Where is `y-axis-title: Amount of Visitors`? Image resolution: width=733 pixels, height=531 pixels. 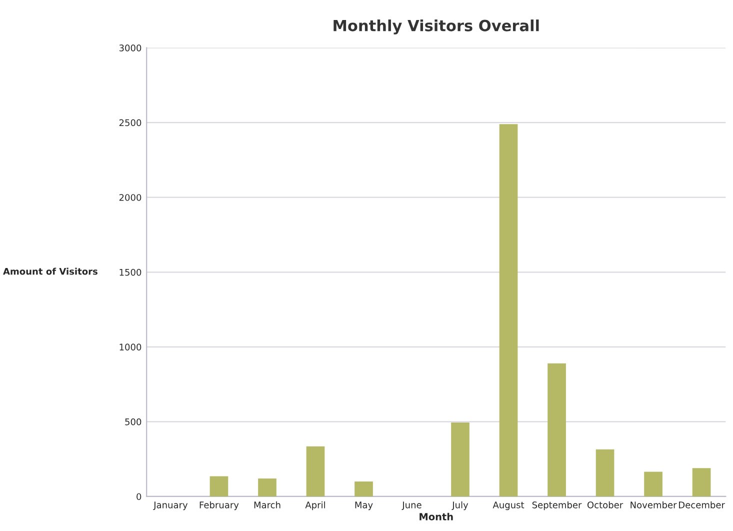
y-axis-title: Amount of Visitors is located at coordinates (50, 271).